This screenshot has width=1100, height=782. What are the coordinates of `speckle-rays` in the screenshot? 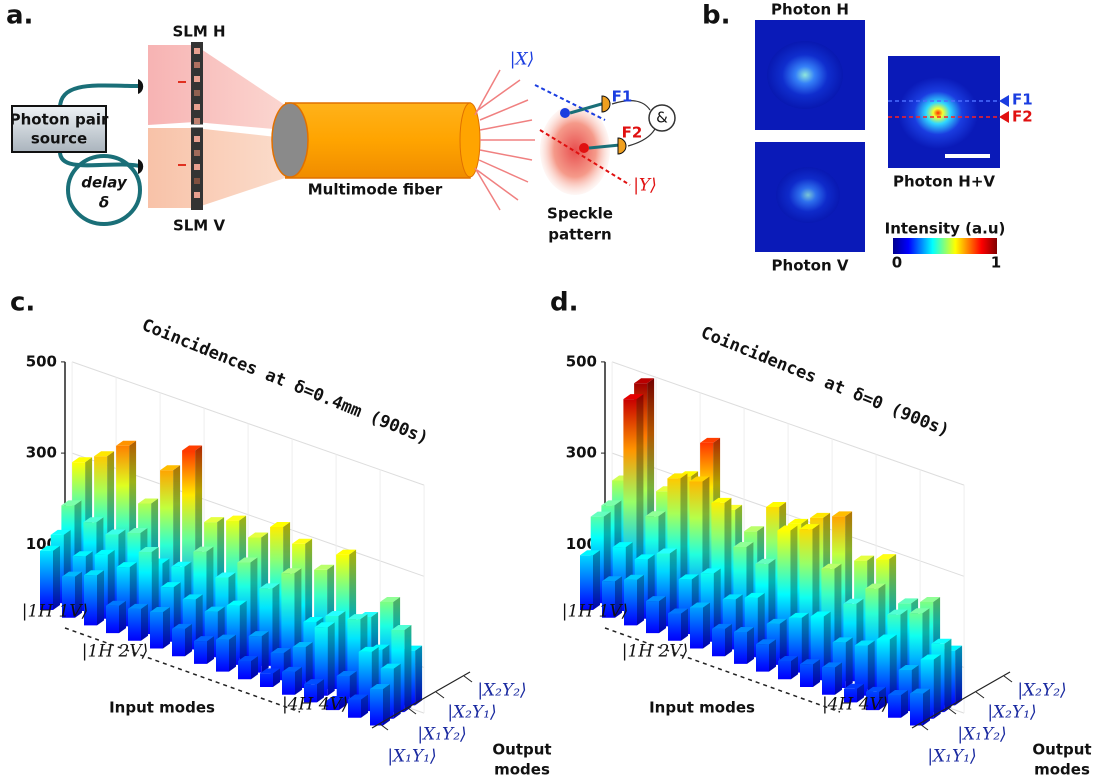 It's located at (504, 140).